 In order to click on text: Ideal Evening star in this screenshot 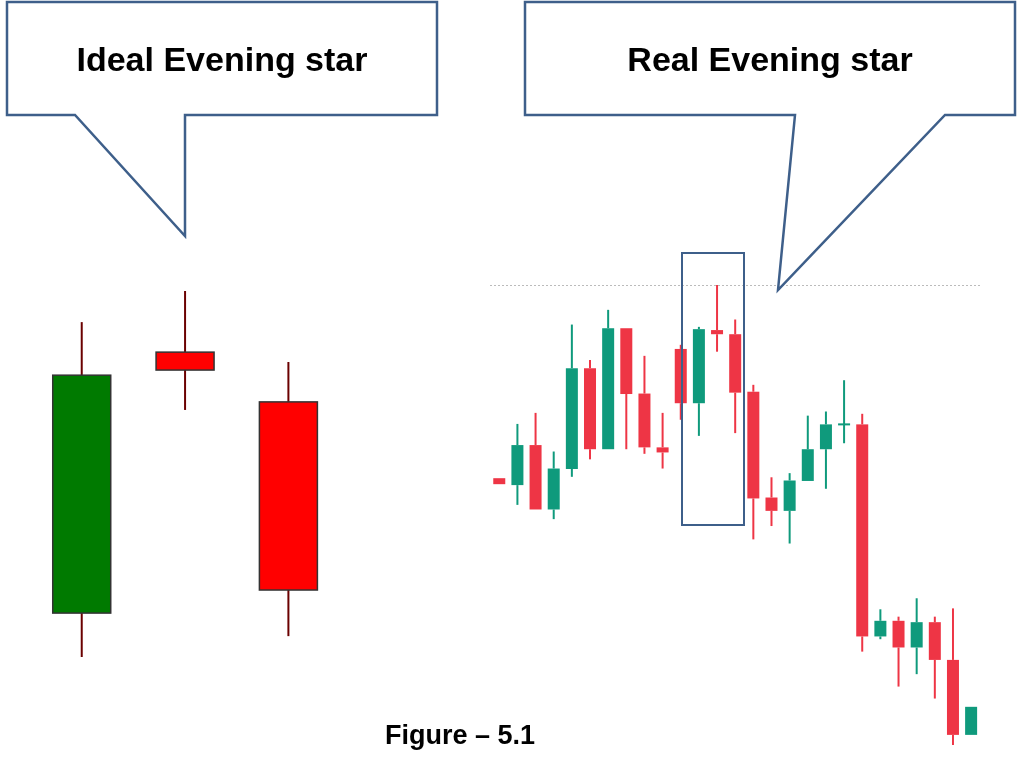, I will do `click(222, 59)`.